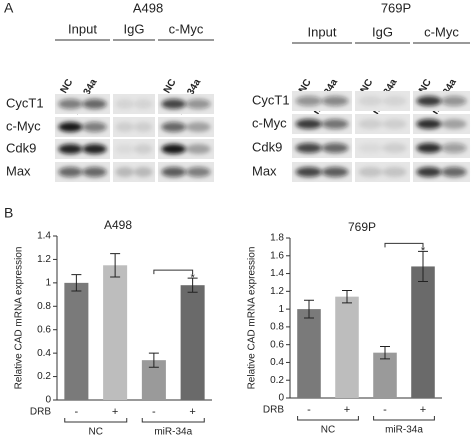  Describe the element at coordinates (277, 291) in the screenshot. I see `y-tick-label: 1.2` at that location.